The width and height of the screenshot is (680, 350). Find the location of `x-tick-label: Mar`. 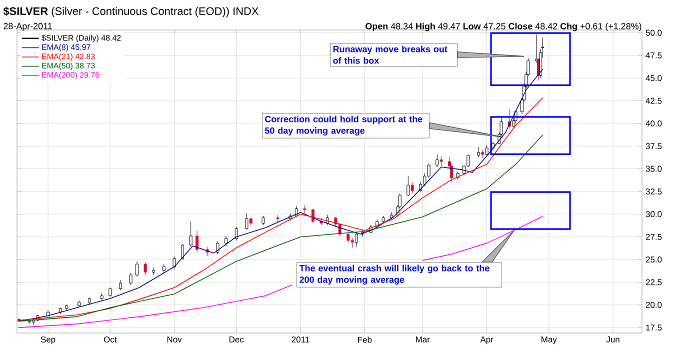

x-tick-label: Mar is located at coordinates (423, 339).